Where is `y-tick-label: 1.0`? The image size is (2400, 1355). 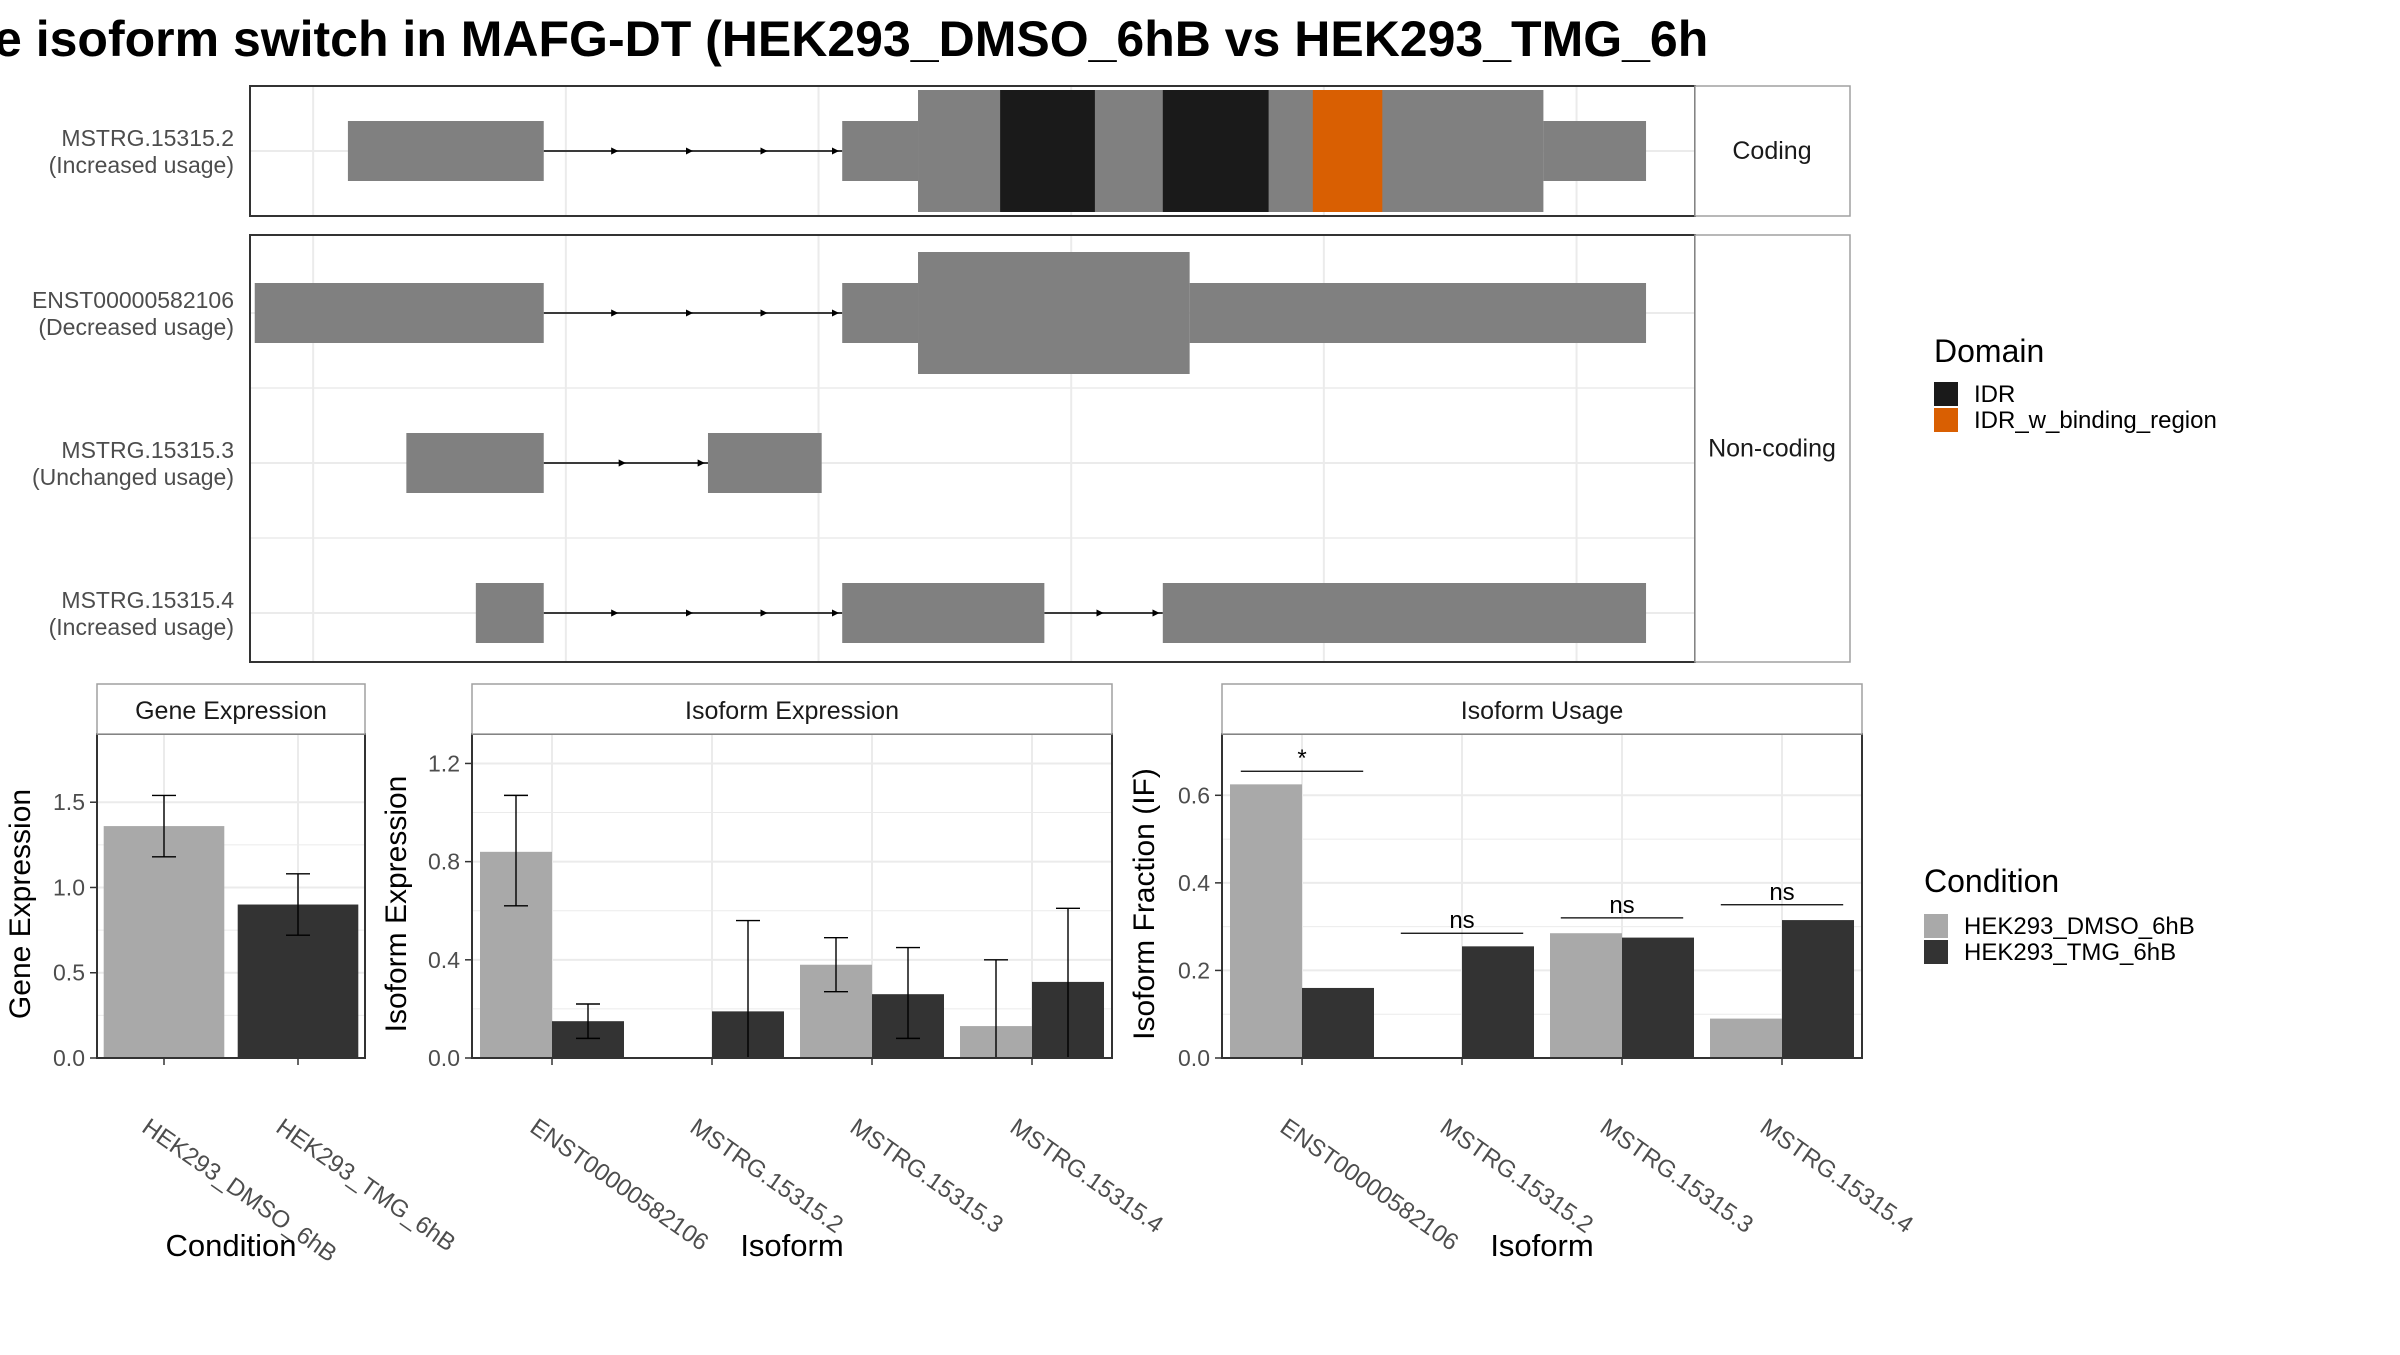
y-tick-label: 1.0 is located at coordinates (69, 887).